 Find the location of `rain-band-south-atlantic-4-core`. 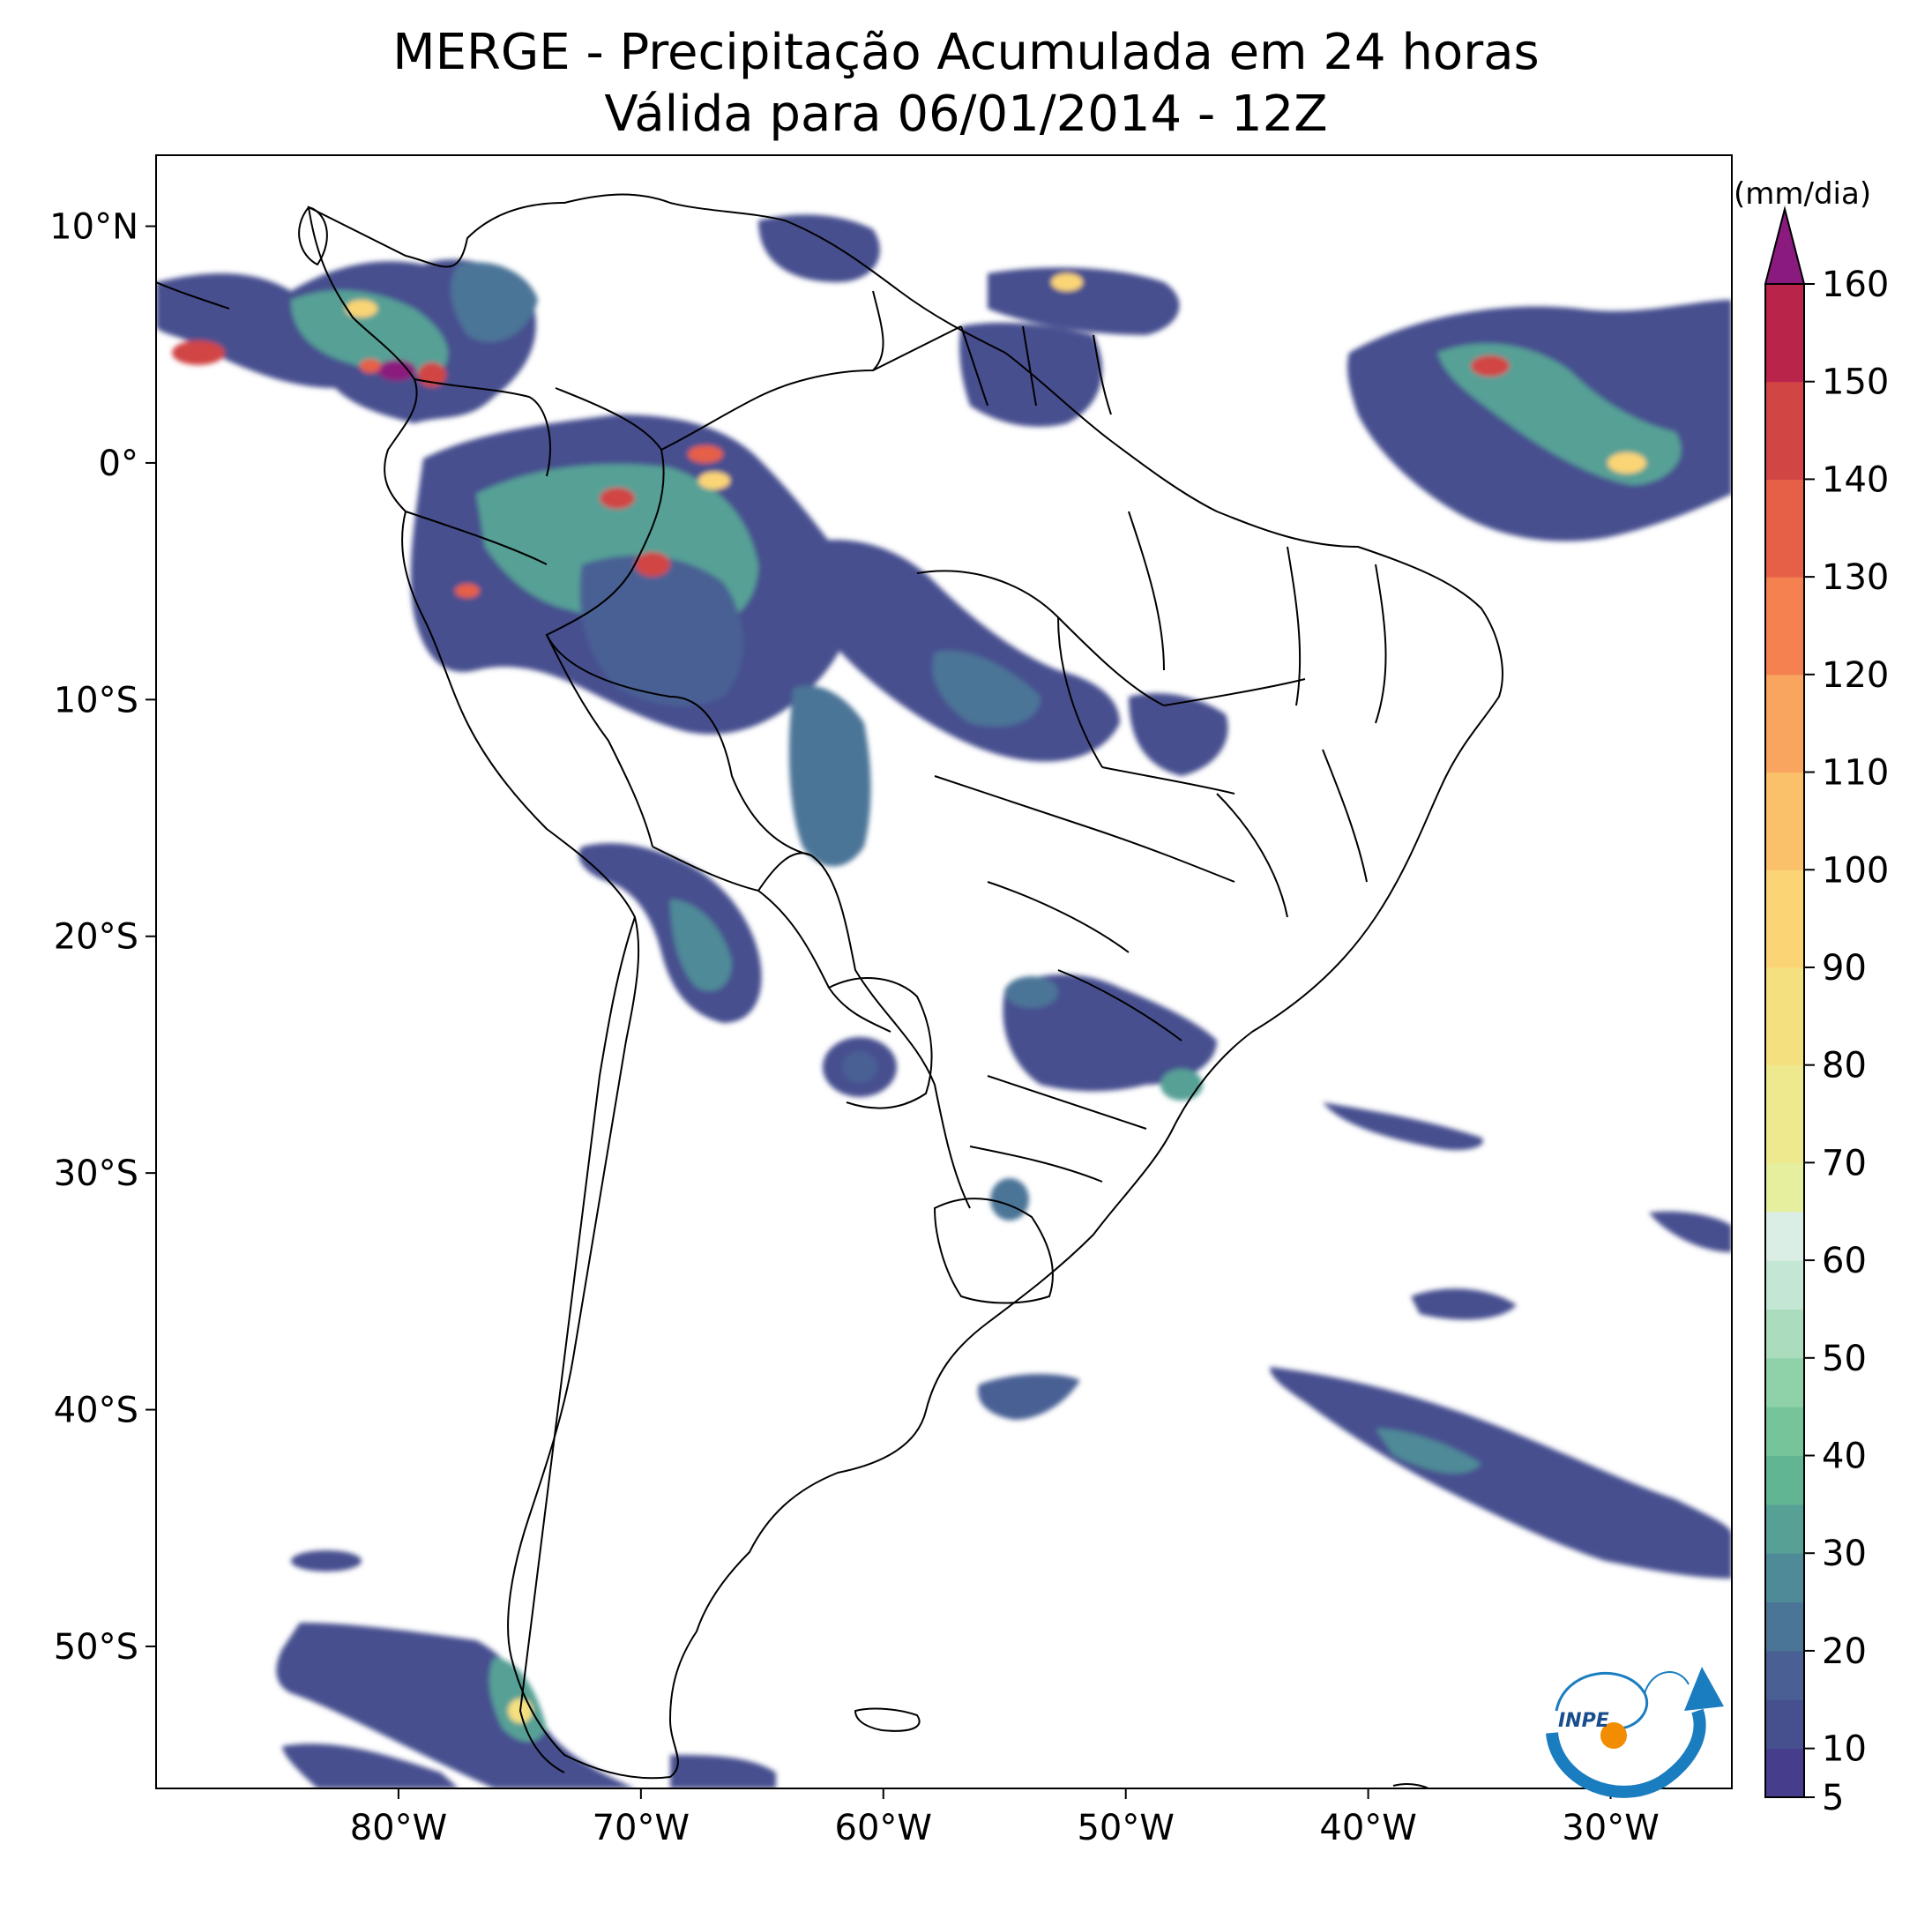

rain-band-south-atlantic-4-core is located at coordinates (1428, 1451).